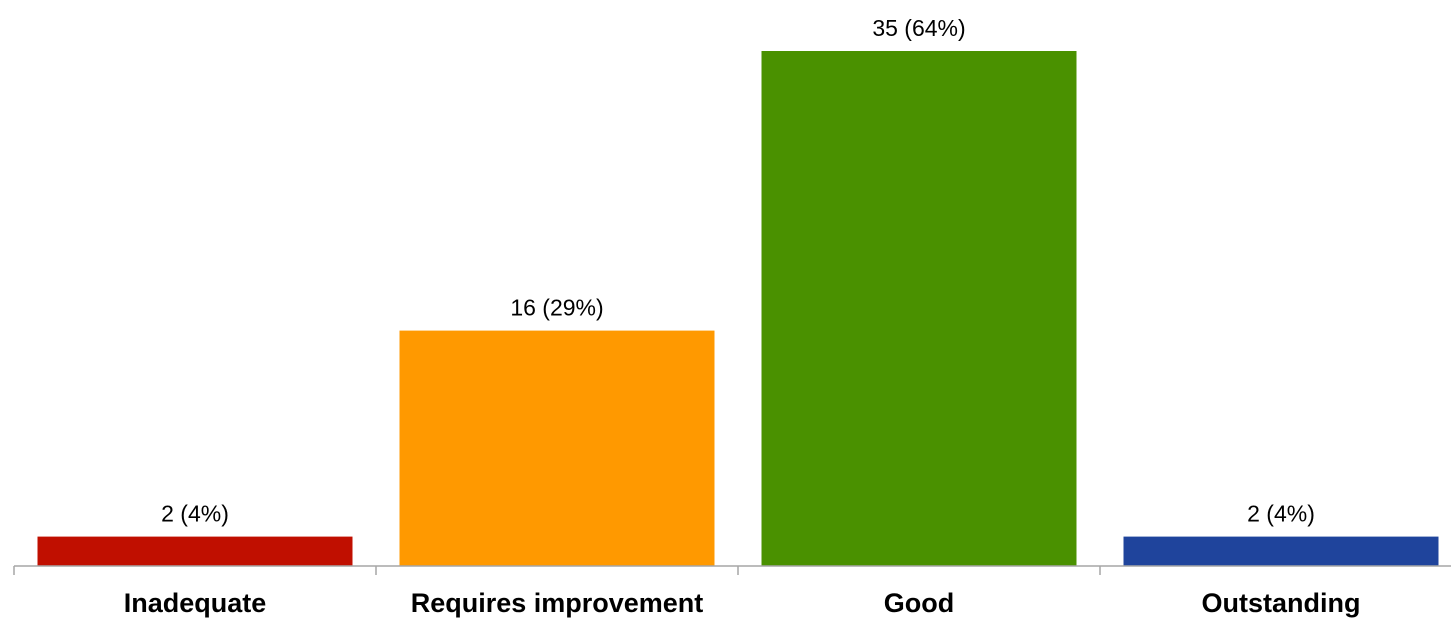 The height and width of the screenshot is (621, 1451). Describe the element at coordinates (732, 570) in the screenshot. I see `x-axis` at that location.